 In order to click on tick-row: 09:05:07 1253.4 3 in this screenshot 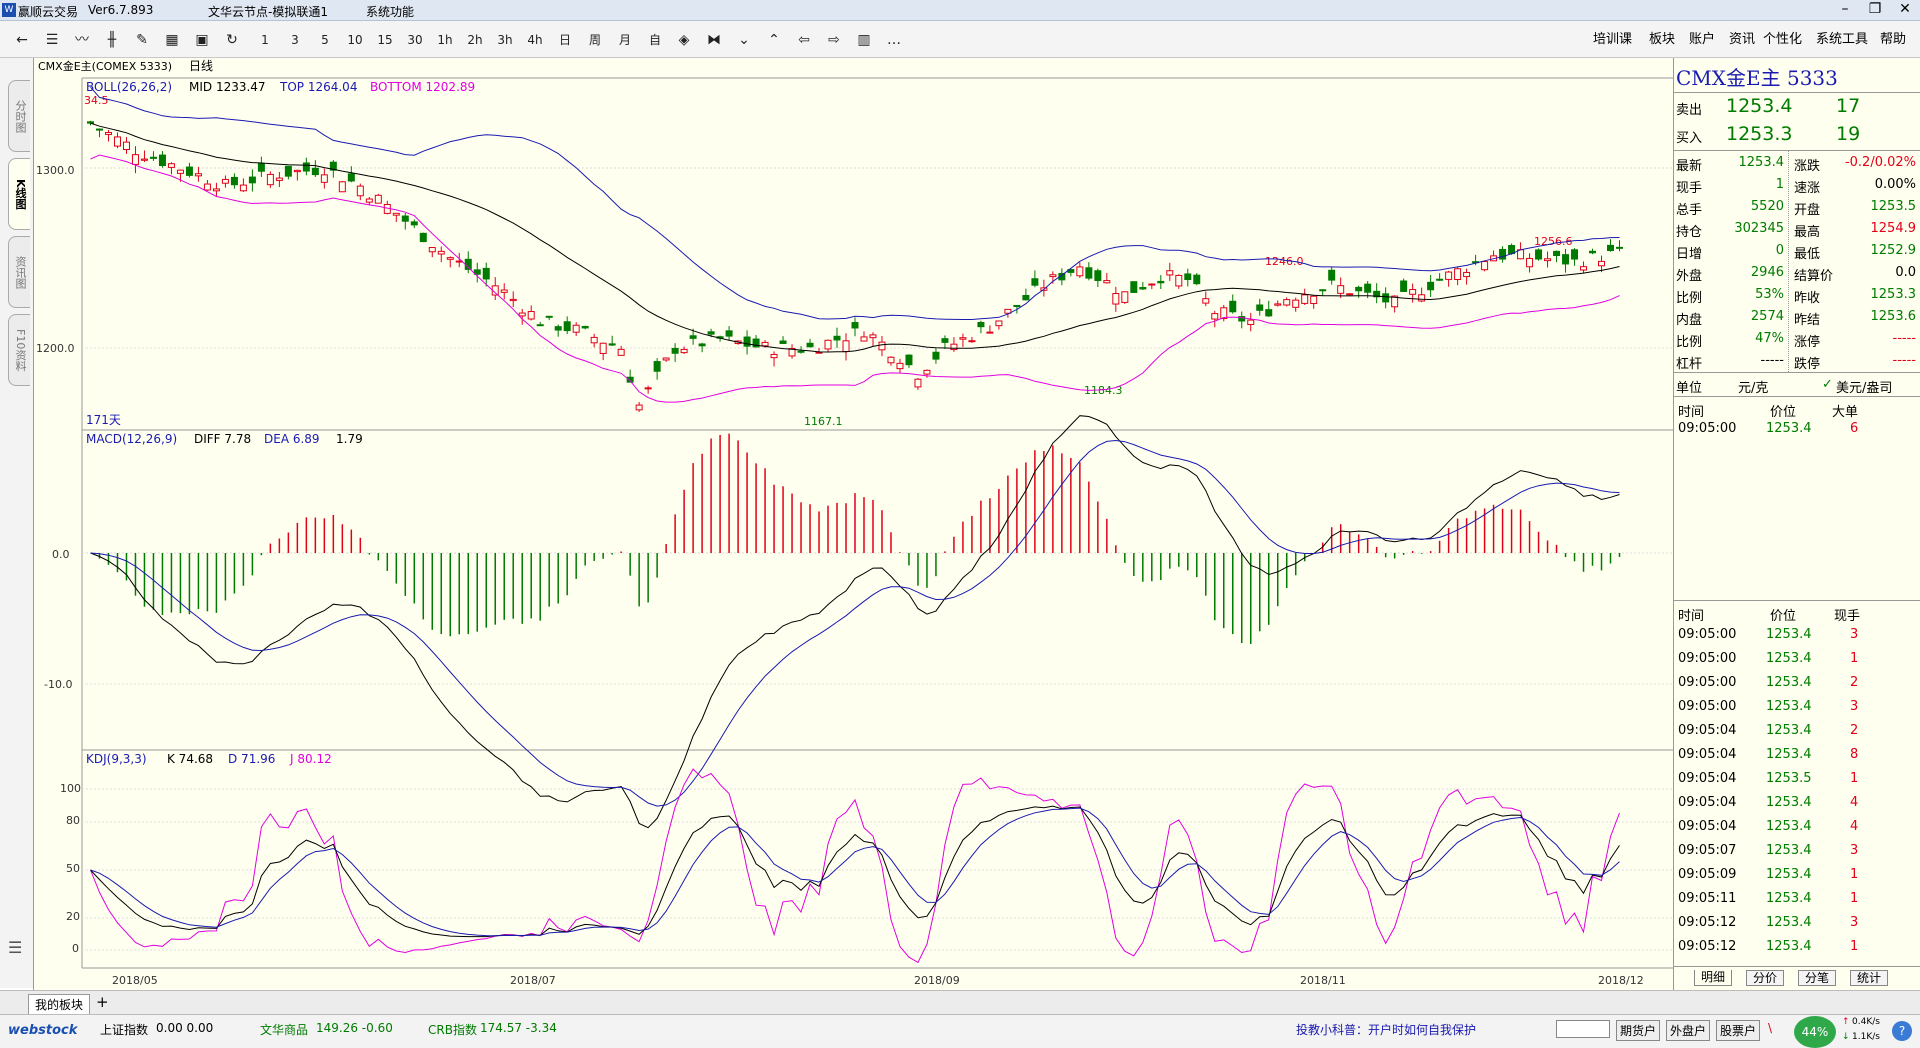, I will do `click(1797, 851)`.